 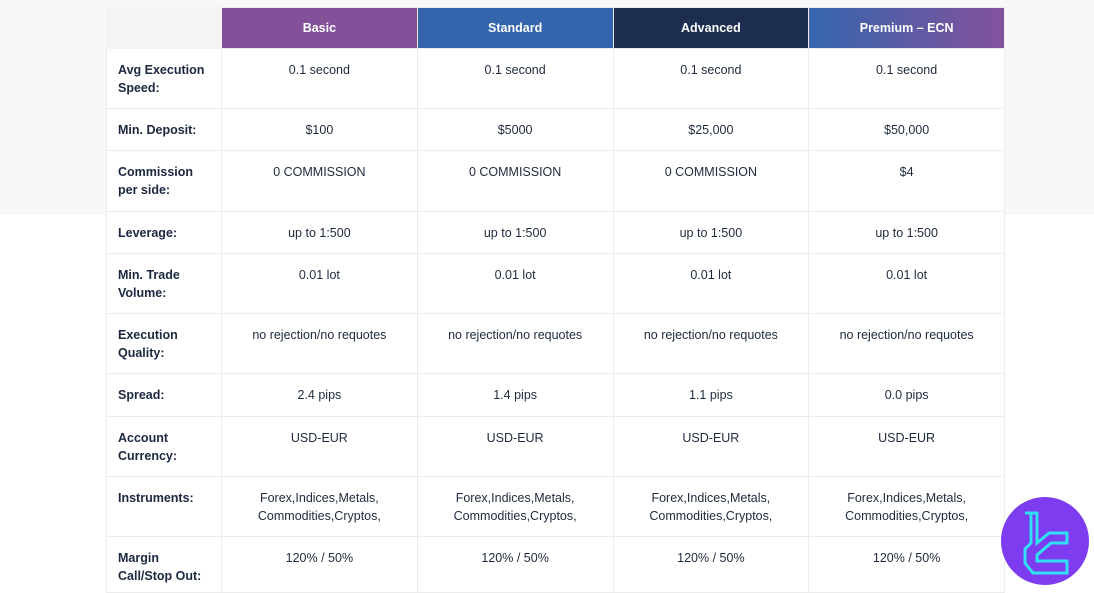 I want to click on row-label: Account Currency:, so click(x=164, y=446).